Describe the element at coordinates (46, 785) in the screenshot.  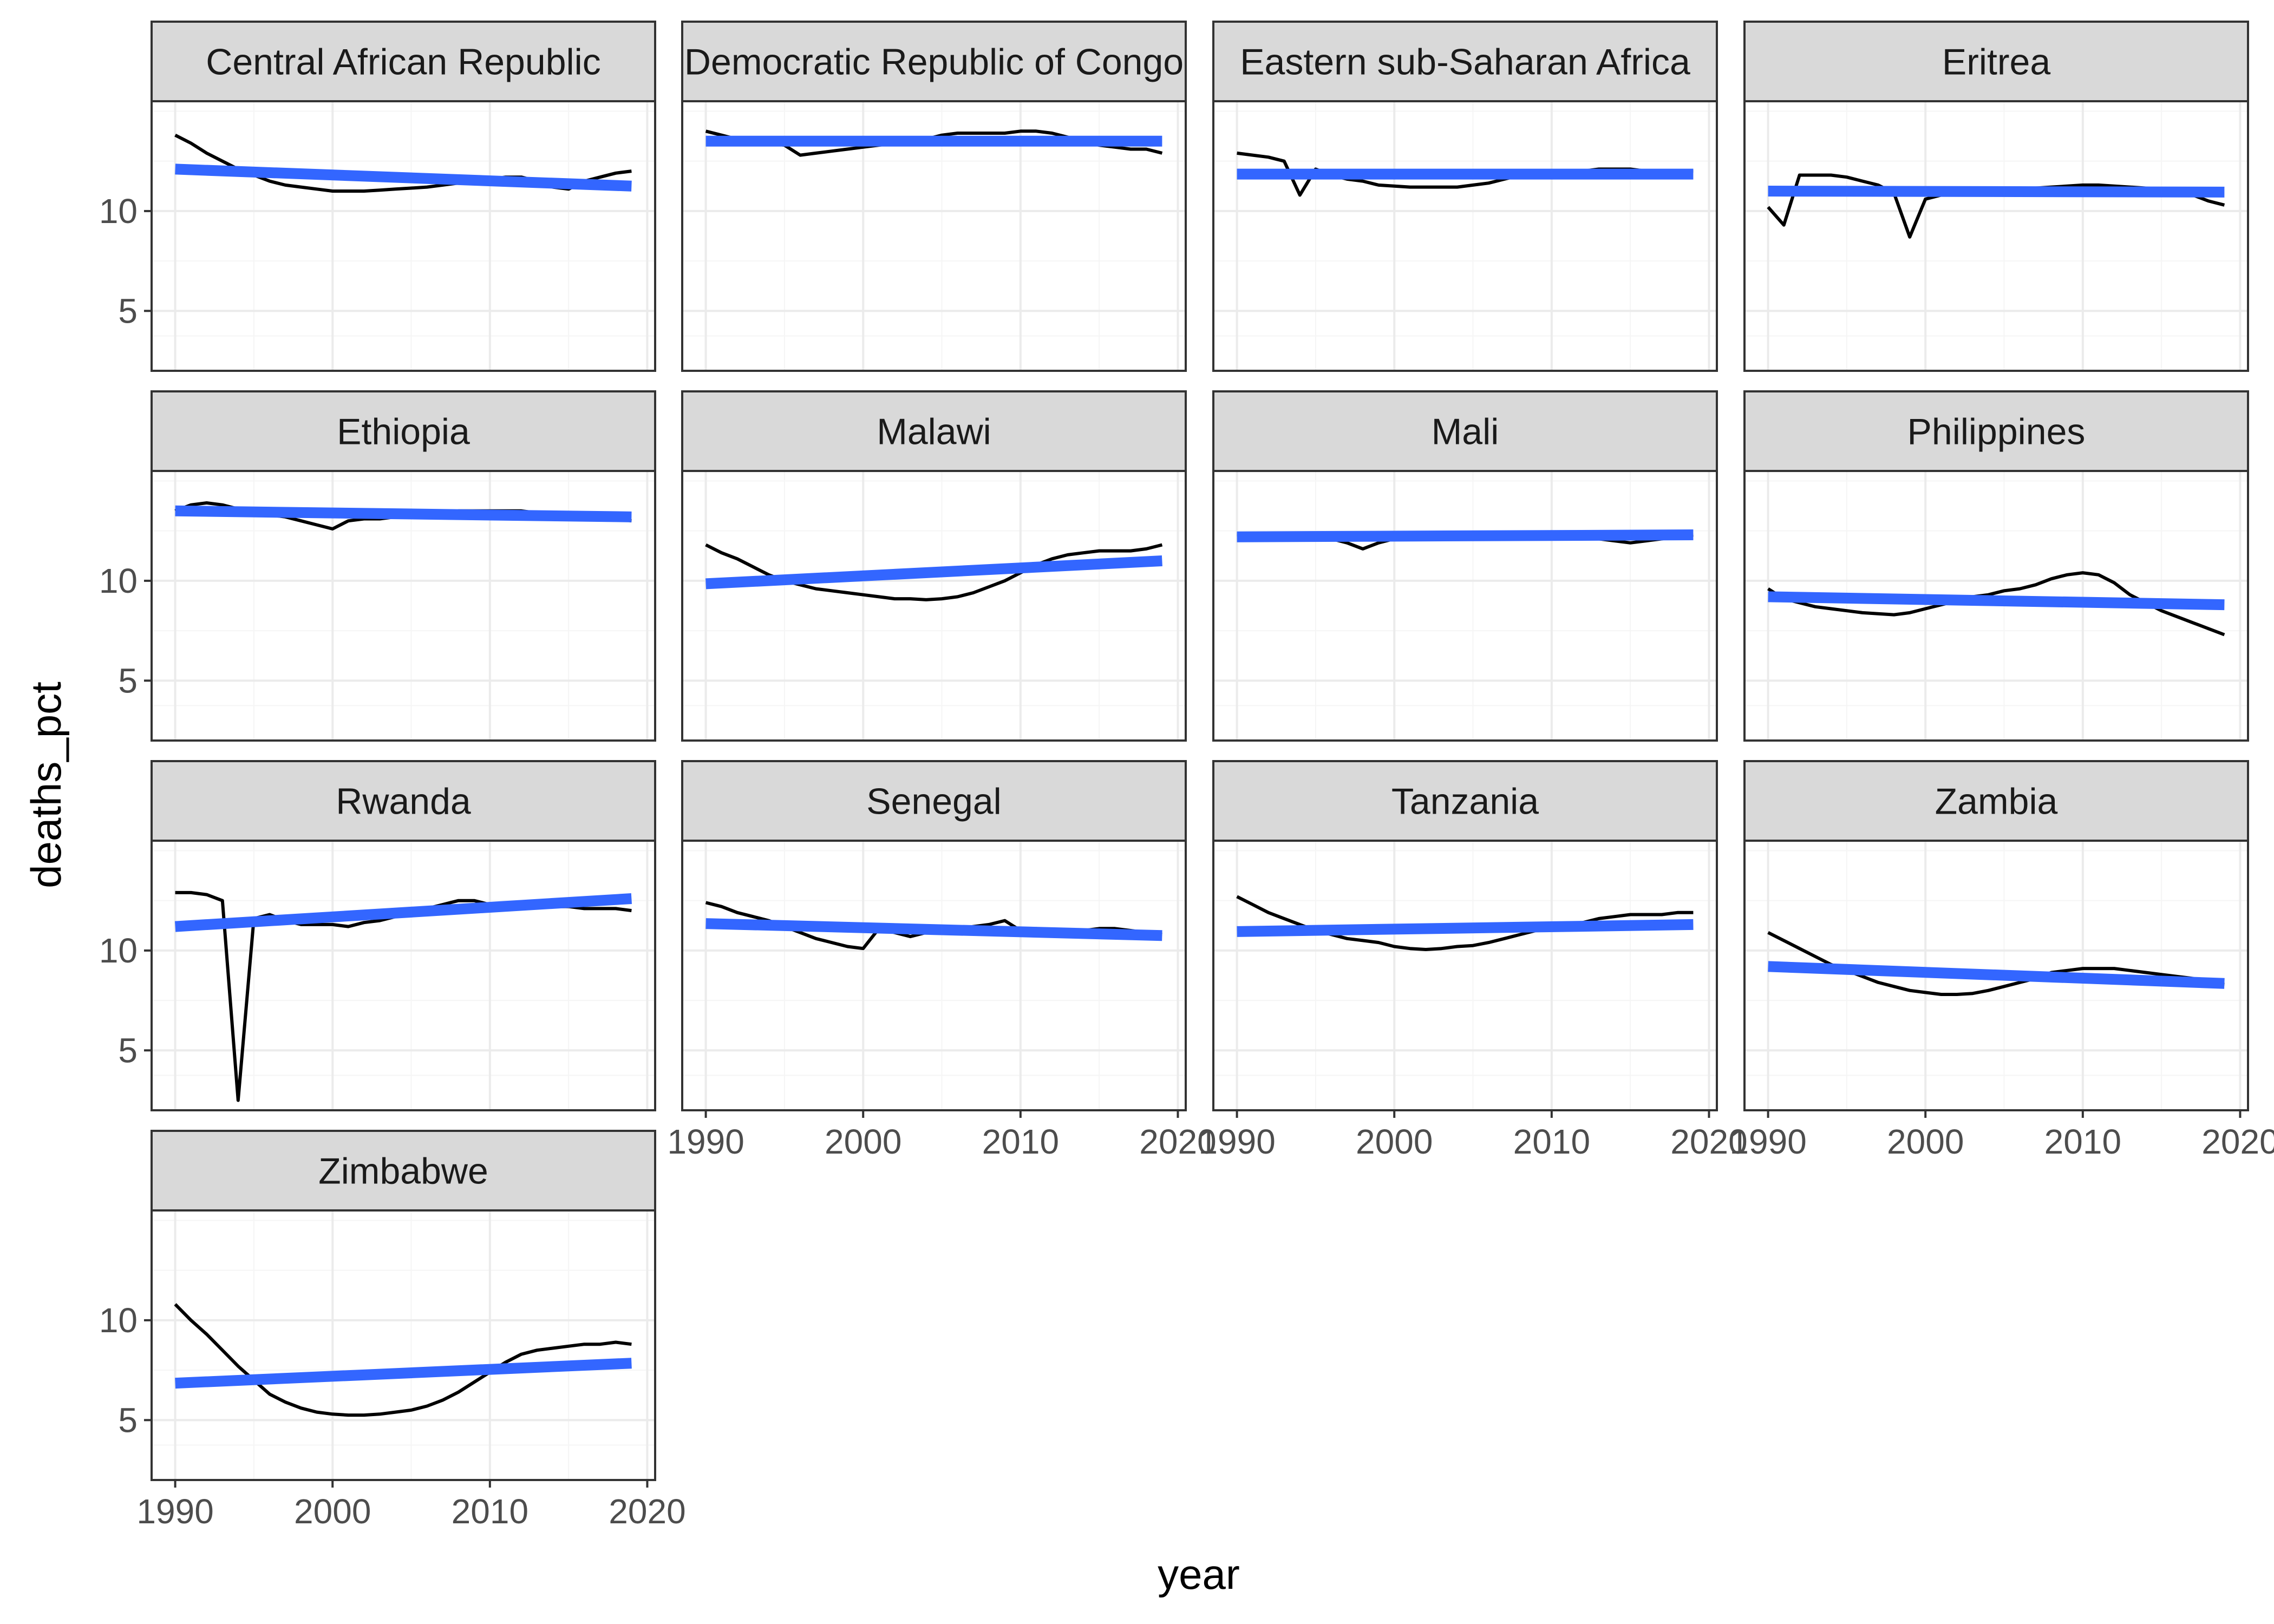
I see `y-axis-title: deaths_pct` at that location.